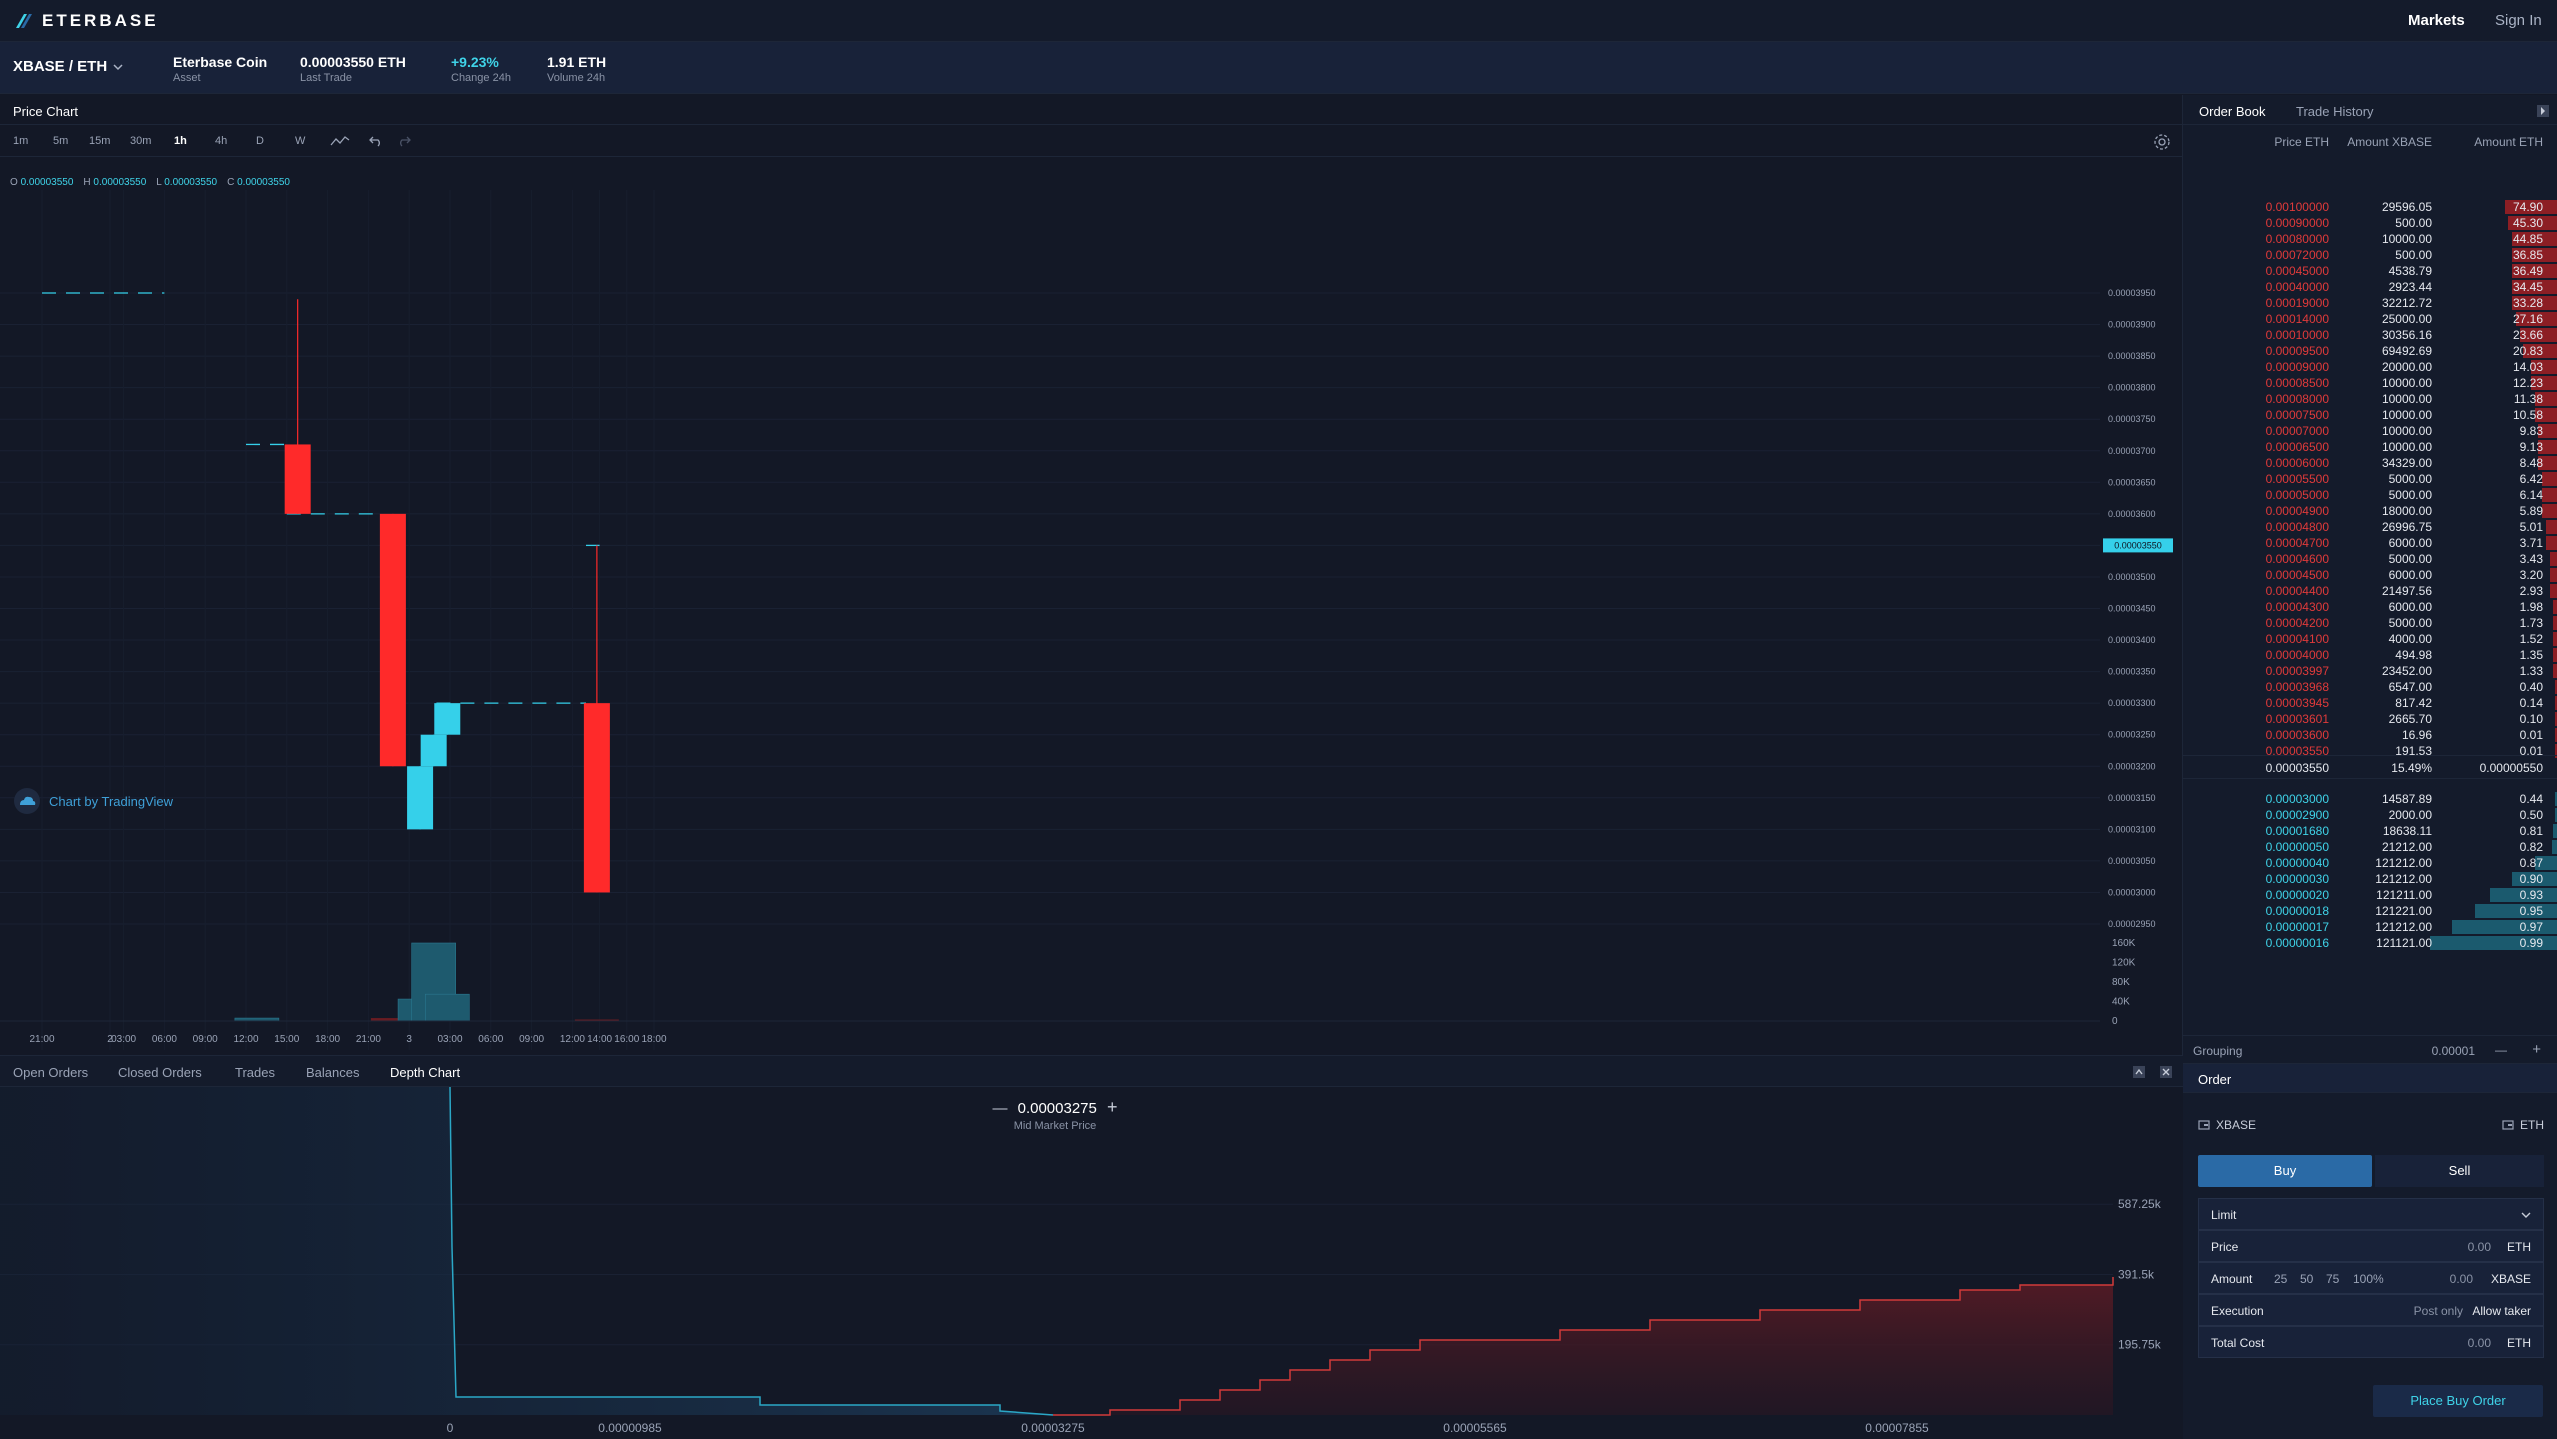 This screenshot has width=2557, height=1439. I want to click on tf-4h: 4h, so click(221, 141).